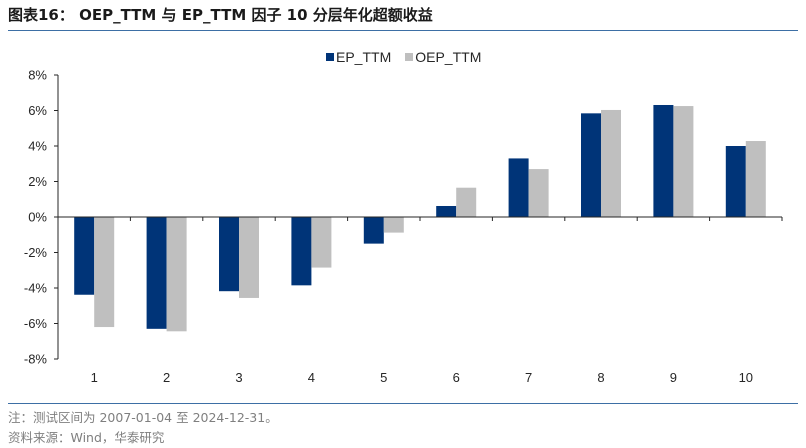 This screenshot has height=448, width=806. I want to click on y-tick-label: -4%, so click(36, 288).